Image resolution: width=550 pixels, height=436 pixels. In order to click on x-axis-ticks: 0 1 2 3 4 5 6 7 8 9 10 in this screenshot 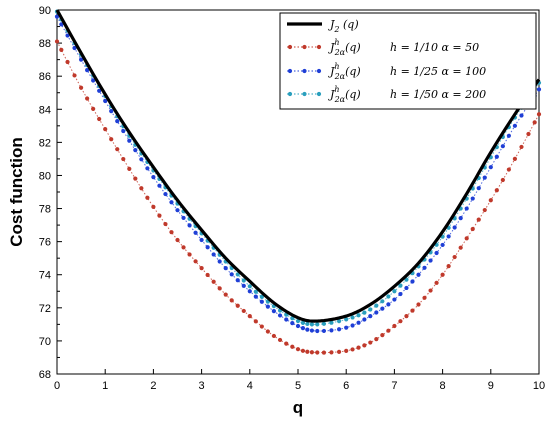, I will do `click(299, 380)`.